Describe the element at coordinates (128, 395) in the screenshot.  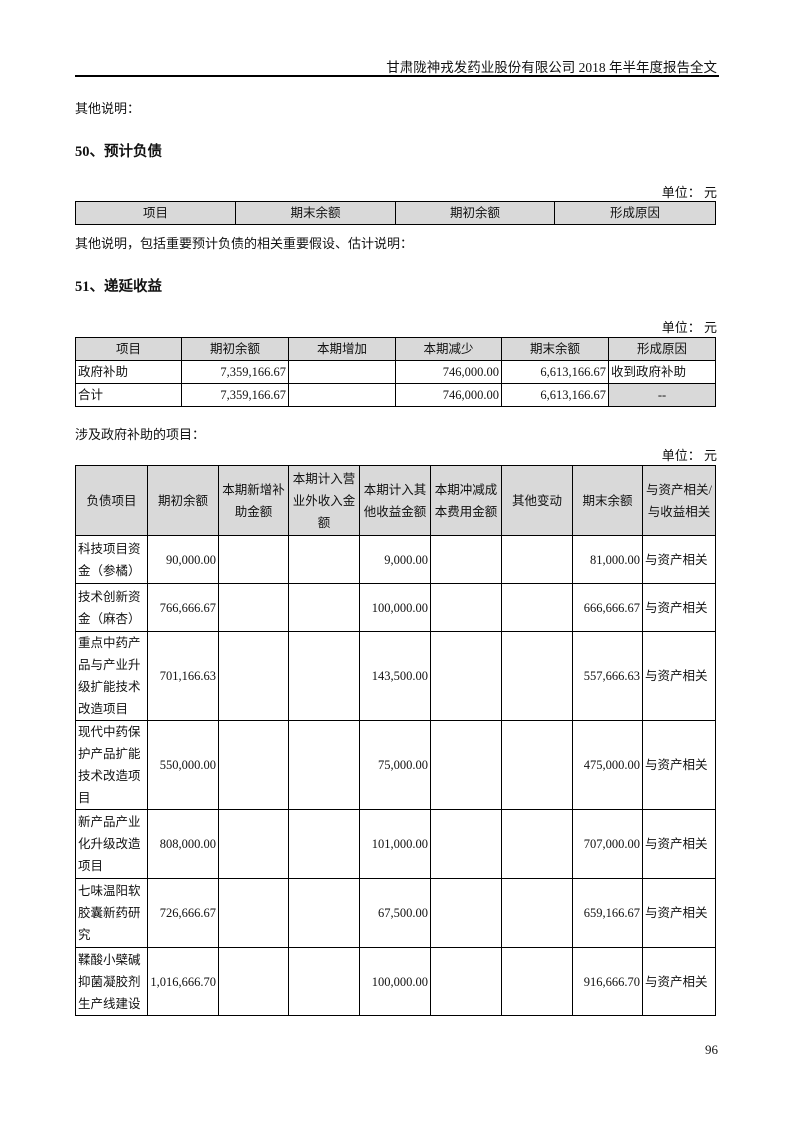
I see `table-cell: 合计` at that location.